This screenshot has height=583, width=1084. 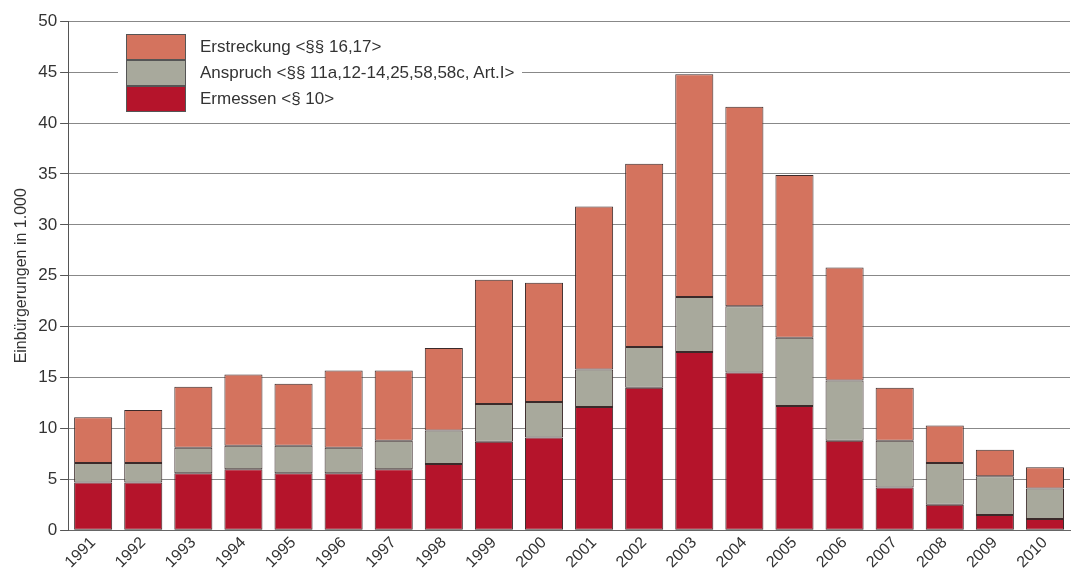 What do you see at coordinates (267, 99) in the screenshot?
I see `legend-label: Ermessen <§ 10>` at bounding box center [267, 99].